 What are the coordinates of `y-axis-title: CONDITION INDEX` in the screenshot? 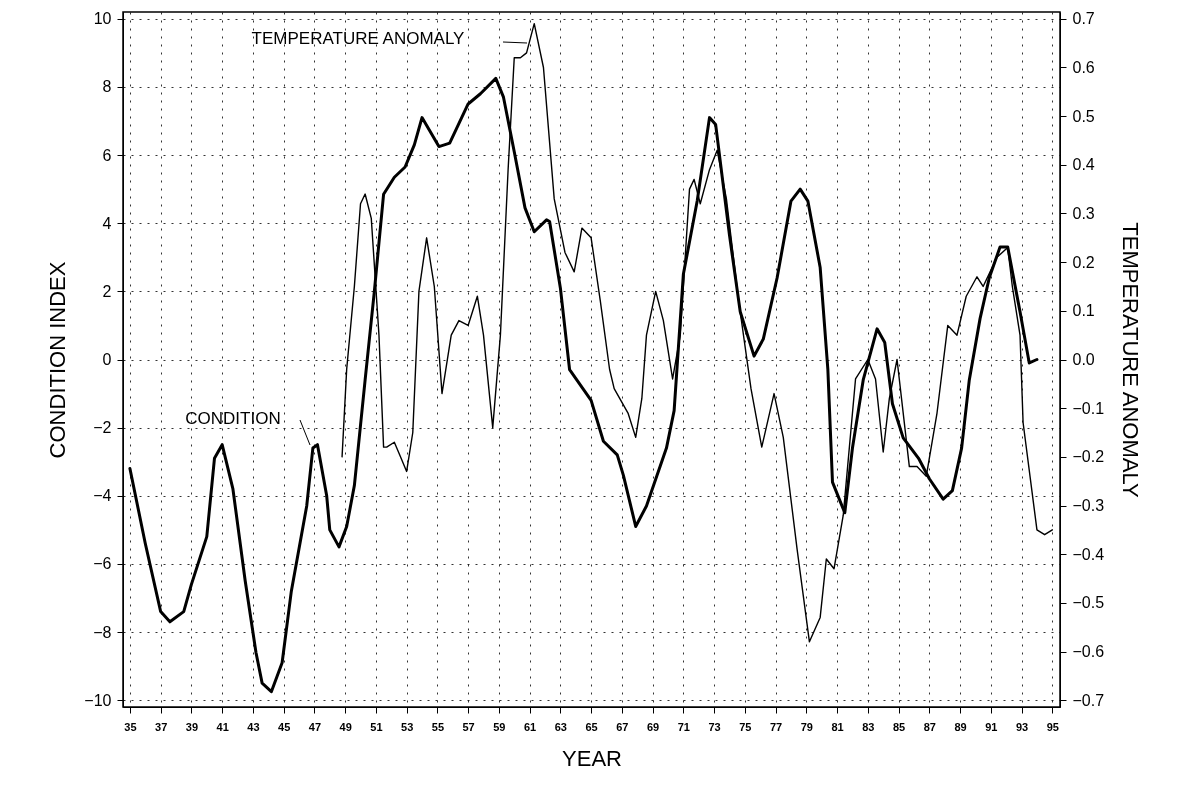 It's located at (58, 360).